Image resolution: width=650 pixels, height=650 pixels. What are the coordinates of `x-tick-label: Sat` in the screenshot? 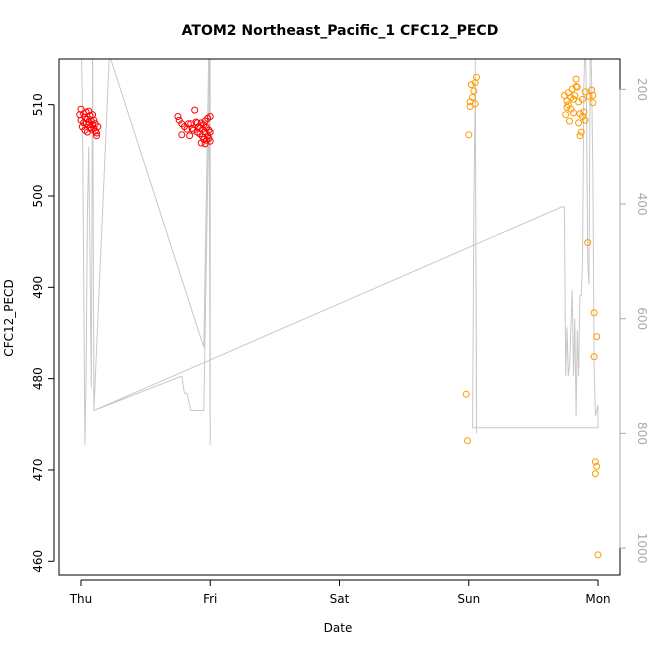 It's located at (340, 599).